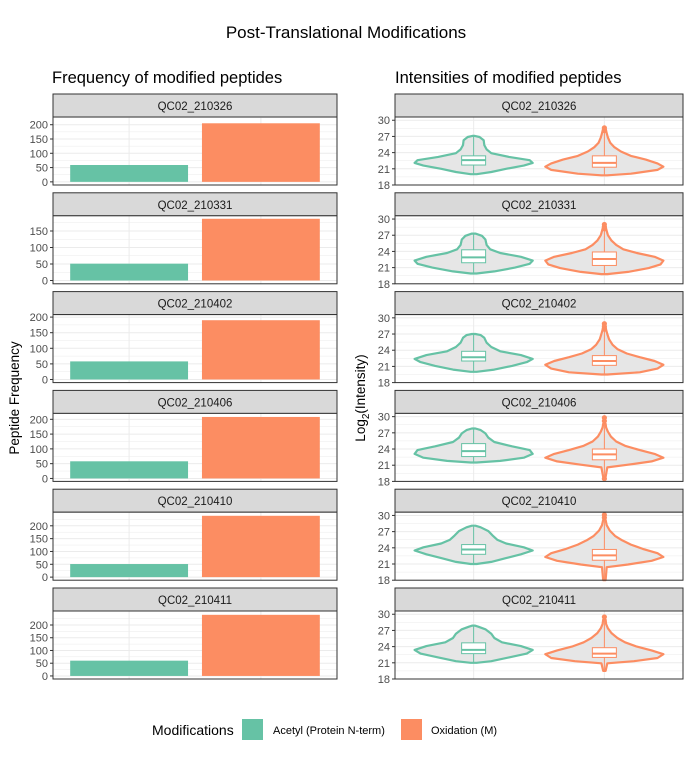  Describe the element at coordinates (346, 32) in the screenshot. I see `figure-title: Post-Translational Modifications` at that location.